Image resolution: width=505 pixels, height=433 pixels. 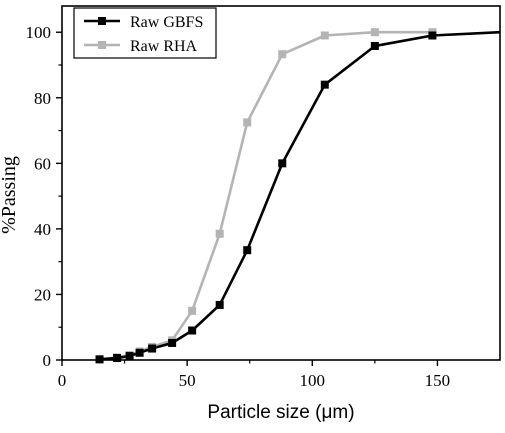 I want to click on x-tick-label: 0, so click(x=62, y=380).